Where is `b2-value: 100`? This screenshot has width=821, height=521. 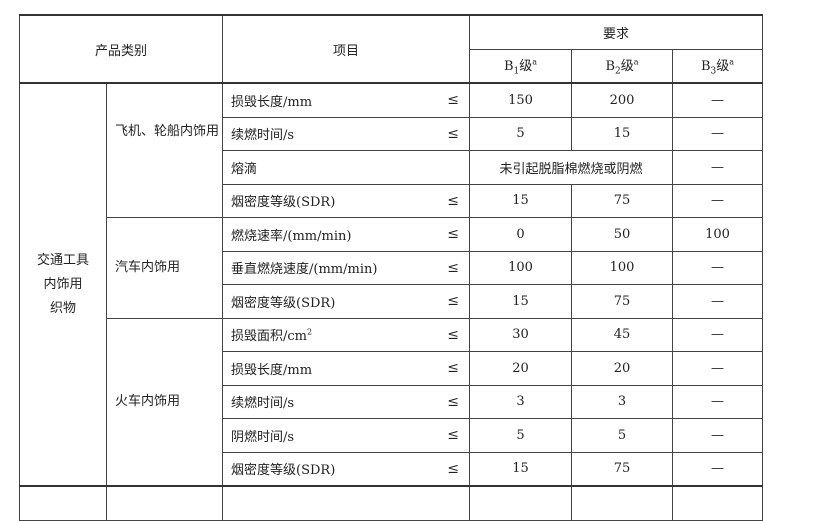
b2-value: 100 is located at coordinates (622, 267).